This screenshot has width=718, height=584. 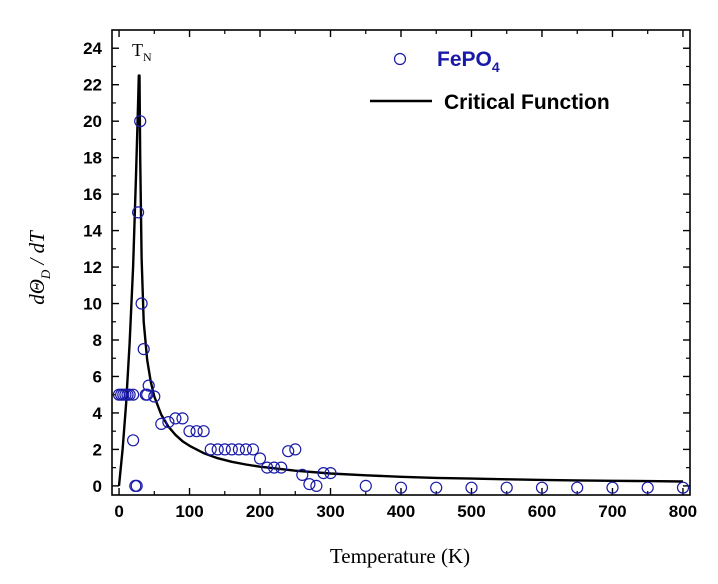 I want to click on x-tick-label: 200, so click(x=260, y=511).